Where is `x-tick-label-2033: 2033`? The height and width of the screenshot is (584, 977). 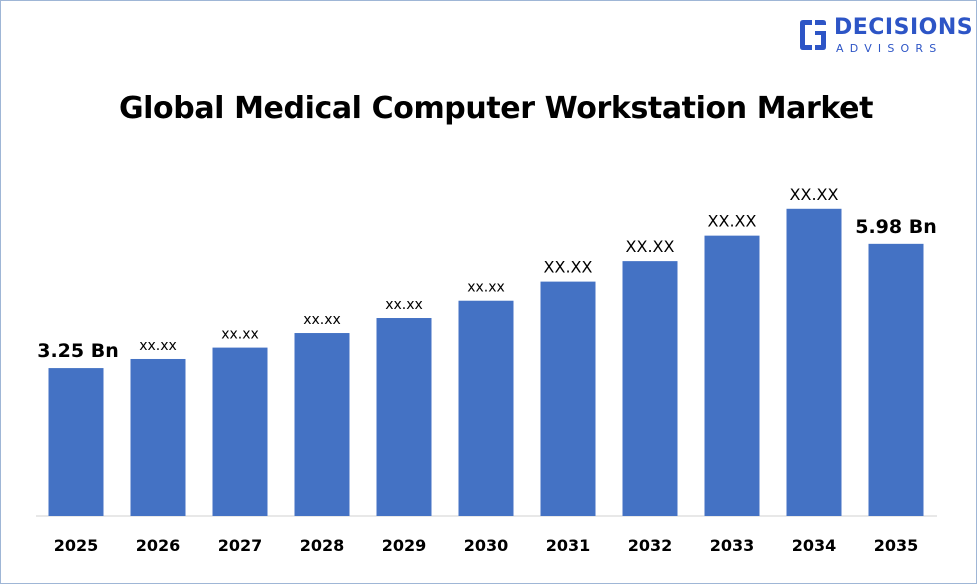 x-tick-label-2033: 2033 is located at coordinates (732, 545).